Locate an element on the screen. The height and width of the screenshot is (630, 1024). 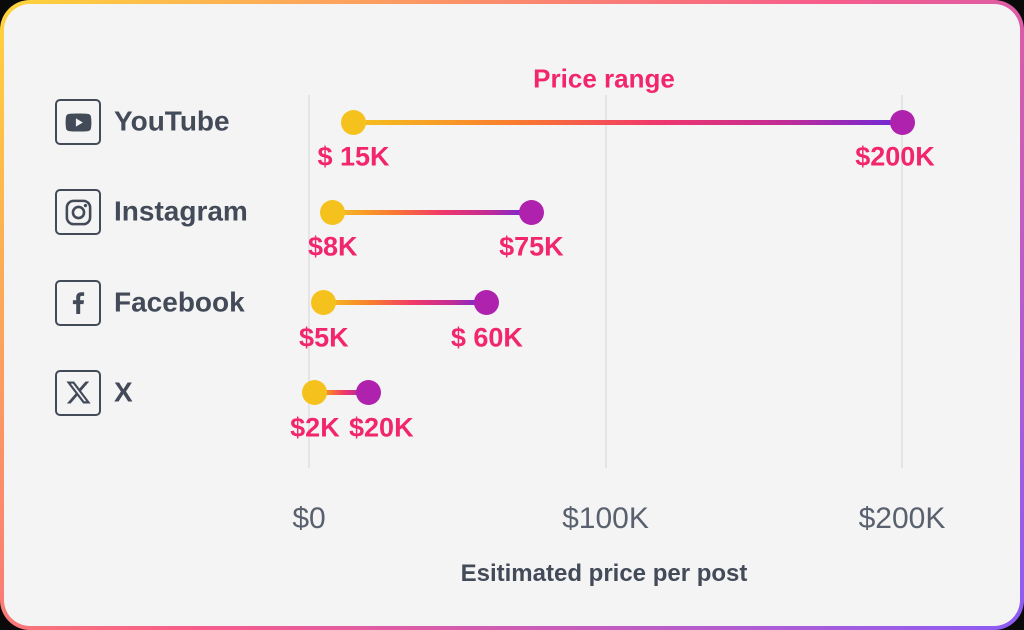
youtube-icon is located at coordinates (78, 122).